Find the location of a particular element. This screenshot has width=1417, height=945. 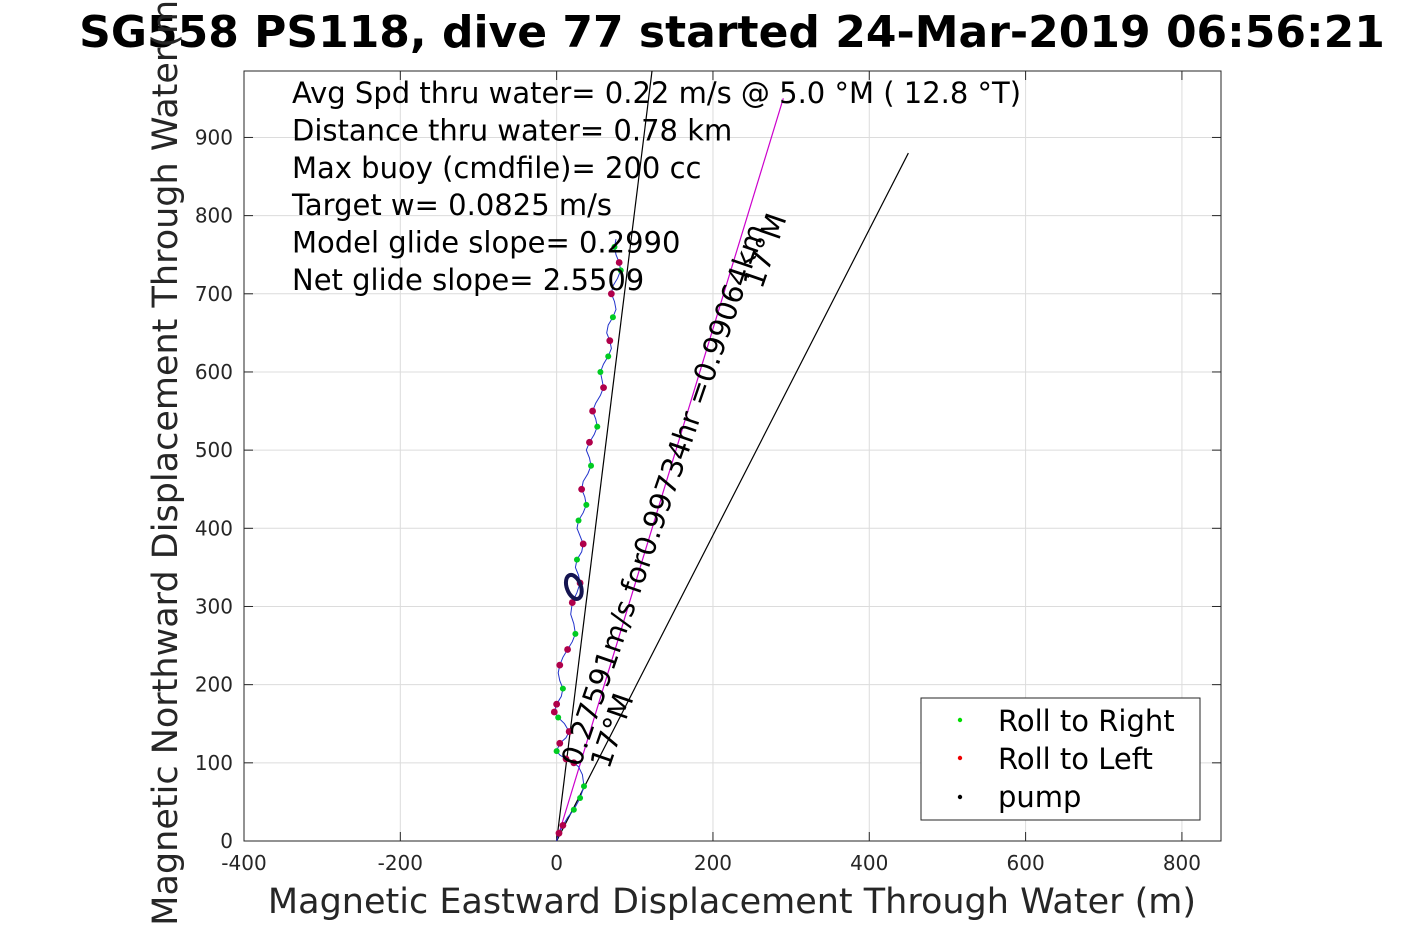

y-tick-label: 700 is located at coordinates (214, 294).